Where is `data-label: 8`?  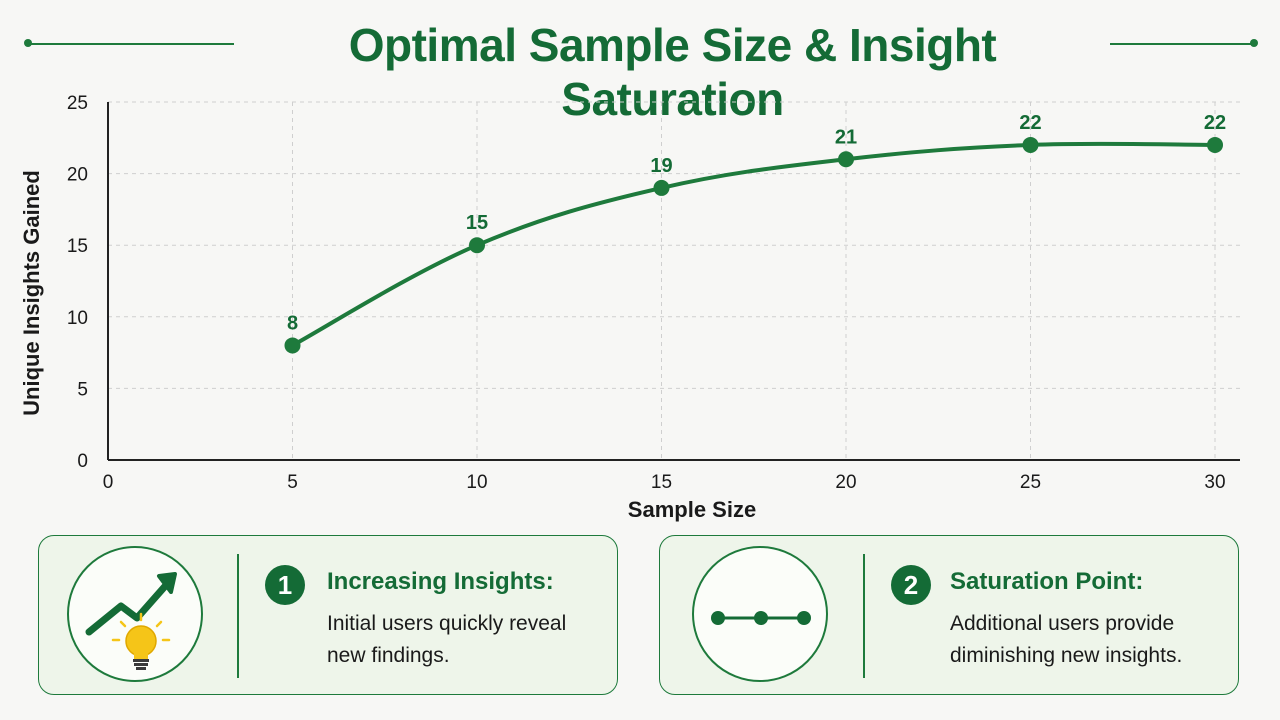 data-label: 8 is located at coordinates (292, 323).